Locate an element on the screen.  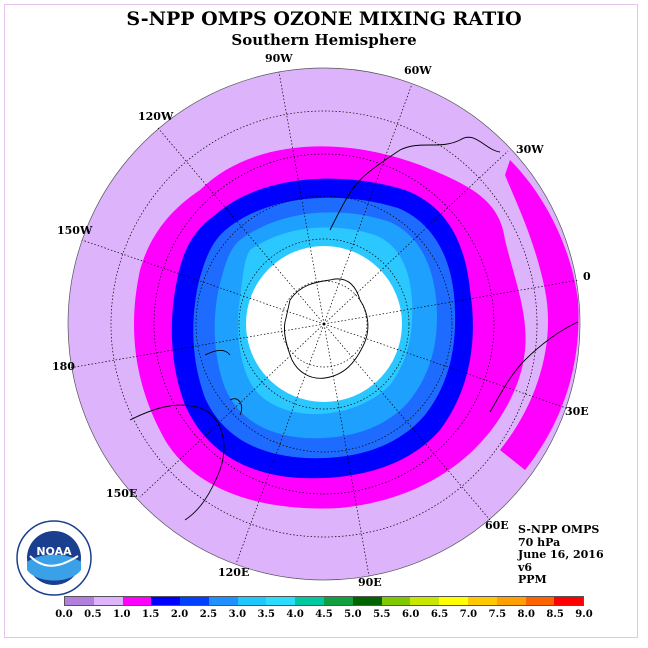
colorbar-tick-label: 3.0 is located at coordinates (237, 614).